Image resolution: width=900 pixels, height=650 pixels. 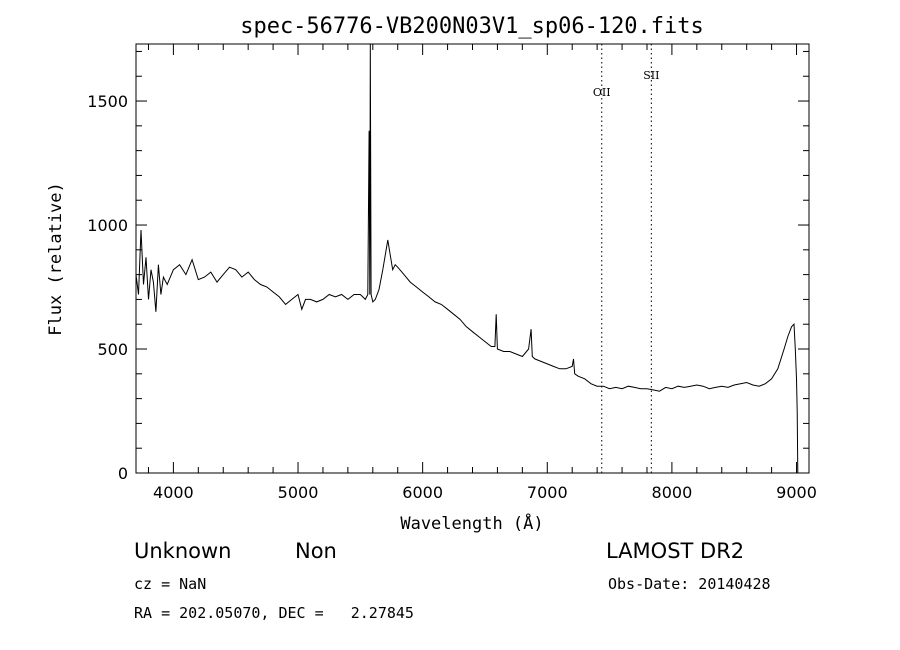 What do you see at coordinates (274, 613) in the screenshot?
I see `coordinates-label: RA = 202.05070, DEC = 2.27845` at bounding box center [274, 613].